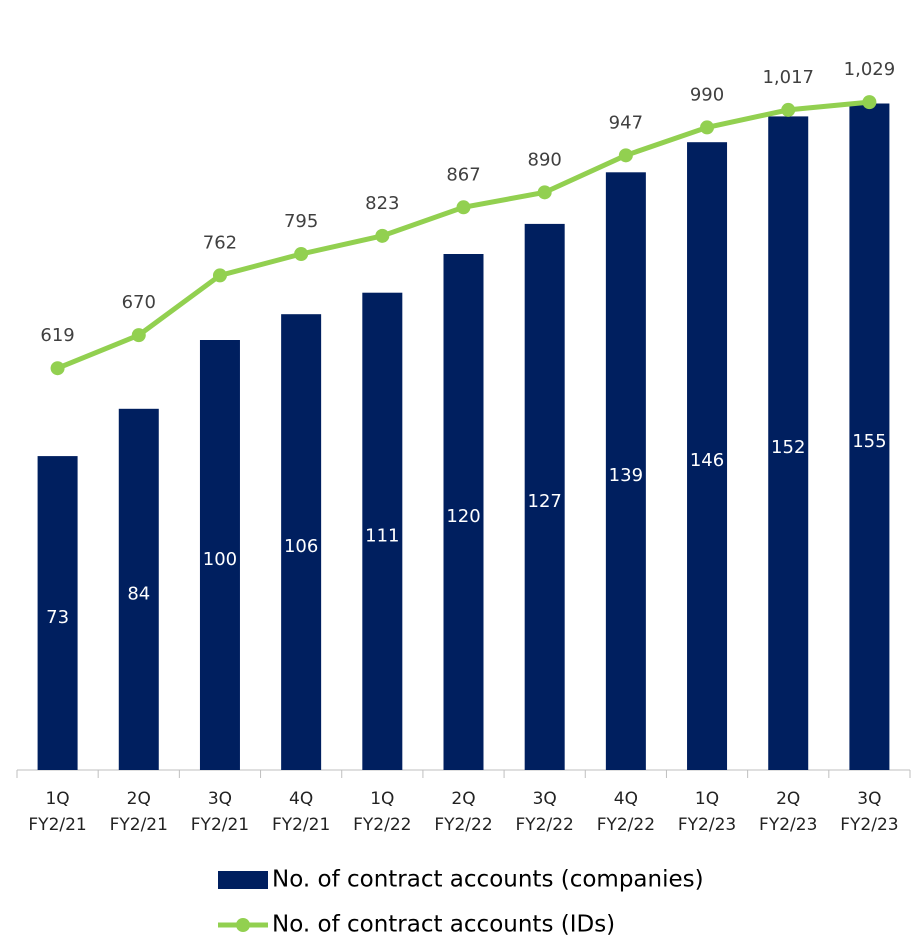 This screenshot has height=936, width=916. What do you see at coordinates (463, 516) in the screenshot?
I see `bar-label: 120` at bounding box center [463, 516].